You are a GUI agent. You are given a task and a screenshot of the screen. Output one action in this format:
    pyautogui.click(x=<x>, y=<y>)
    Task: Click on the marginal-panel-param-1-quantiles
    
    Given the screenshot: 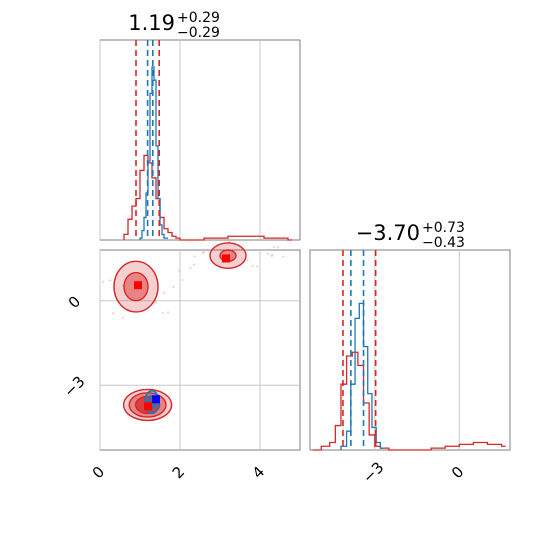 What is the action you would take?
    pyautogui.click(x=147, y=140)
    